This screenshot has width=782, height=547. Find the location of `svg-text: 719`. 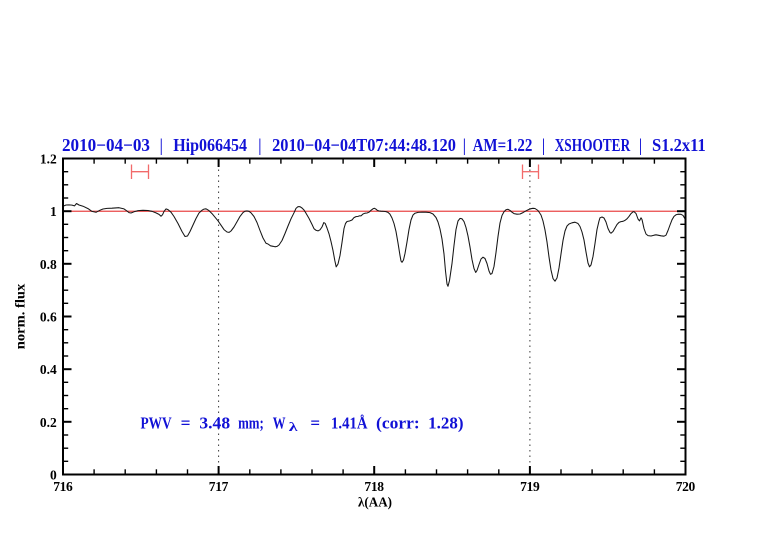

svg-text: 719 is located at coordinates (530, 486).